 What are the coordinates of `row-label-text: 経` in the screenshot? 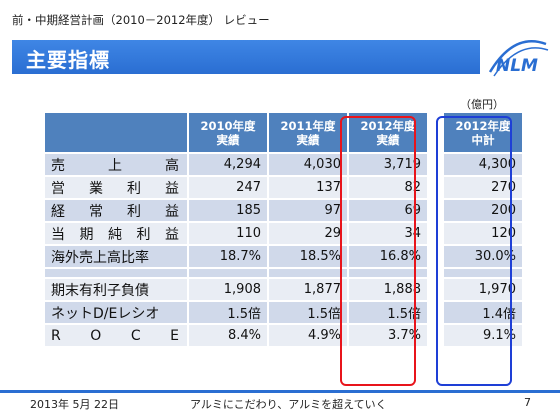 It's located at (58, 211).